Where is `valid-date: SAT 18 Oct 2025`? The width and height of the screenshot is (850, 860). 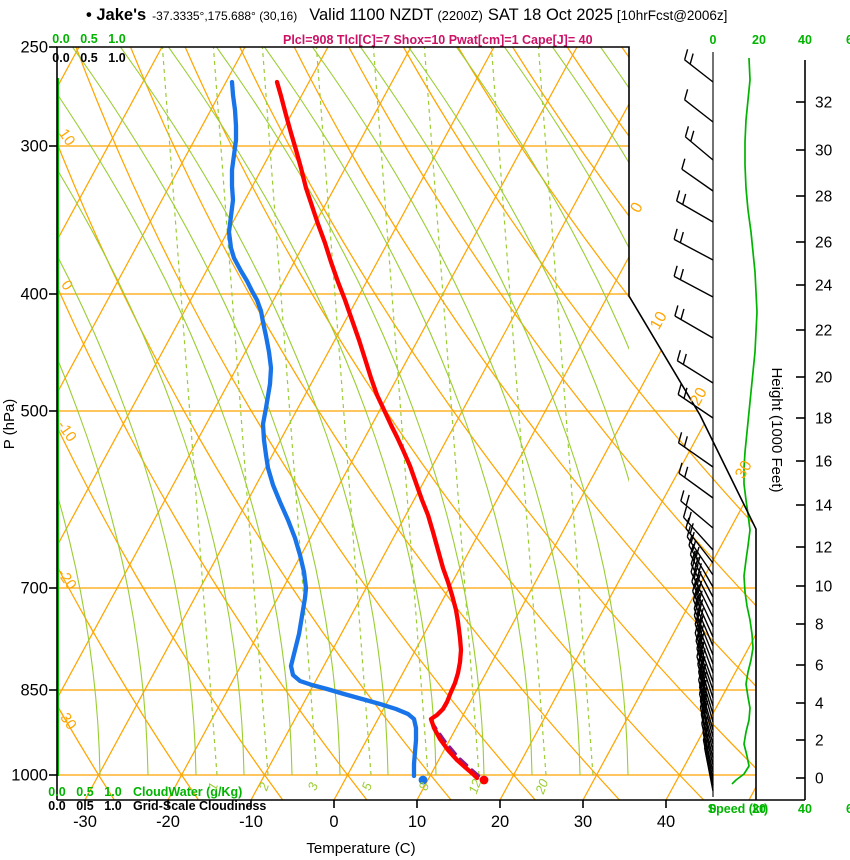 valid-date: SAT 18 Oct 2025 is located at coordinates (550, 15).